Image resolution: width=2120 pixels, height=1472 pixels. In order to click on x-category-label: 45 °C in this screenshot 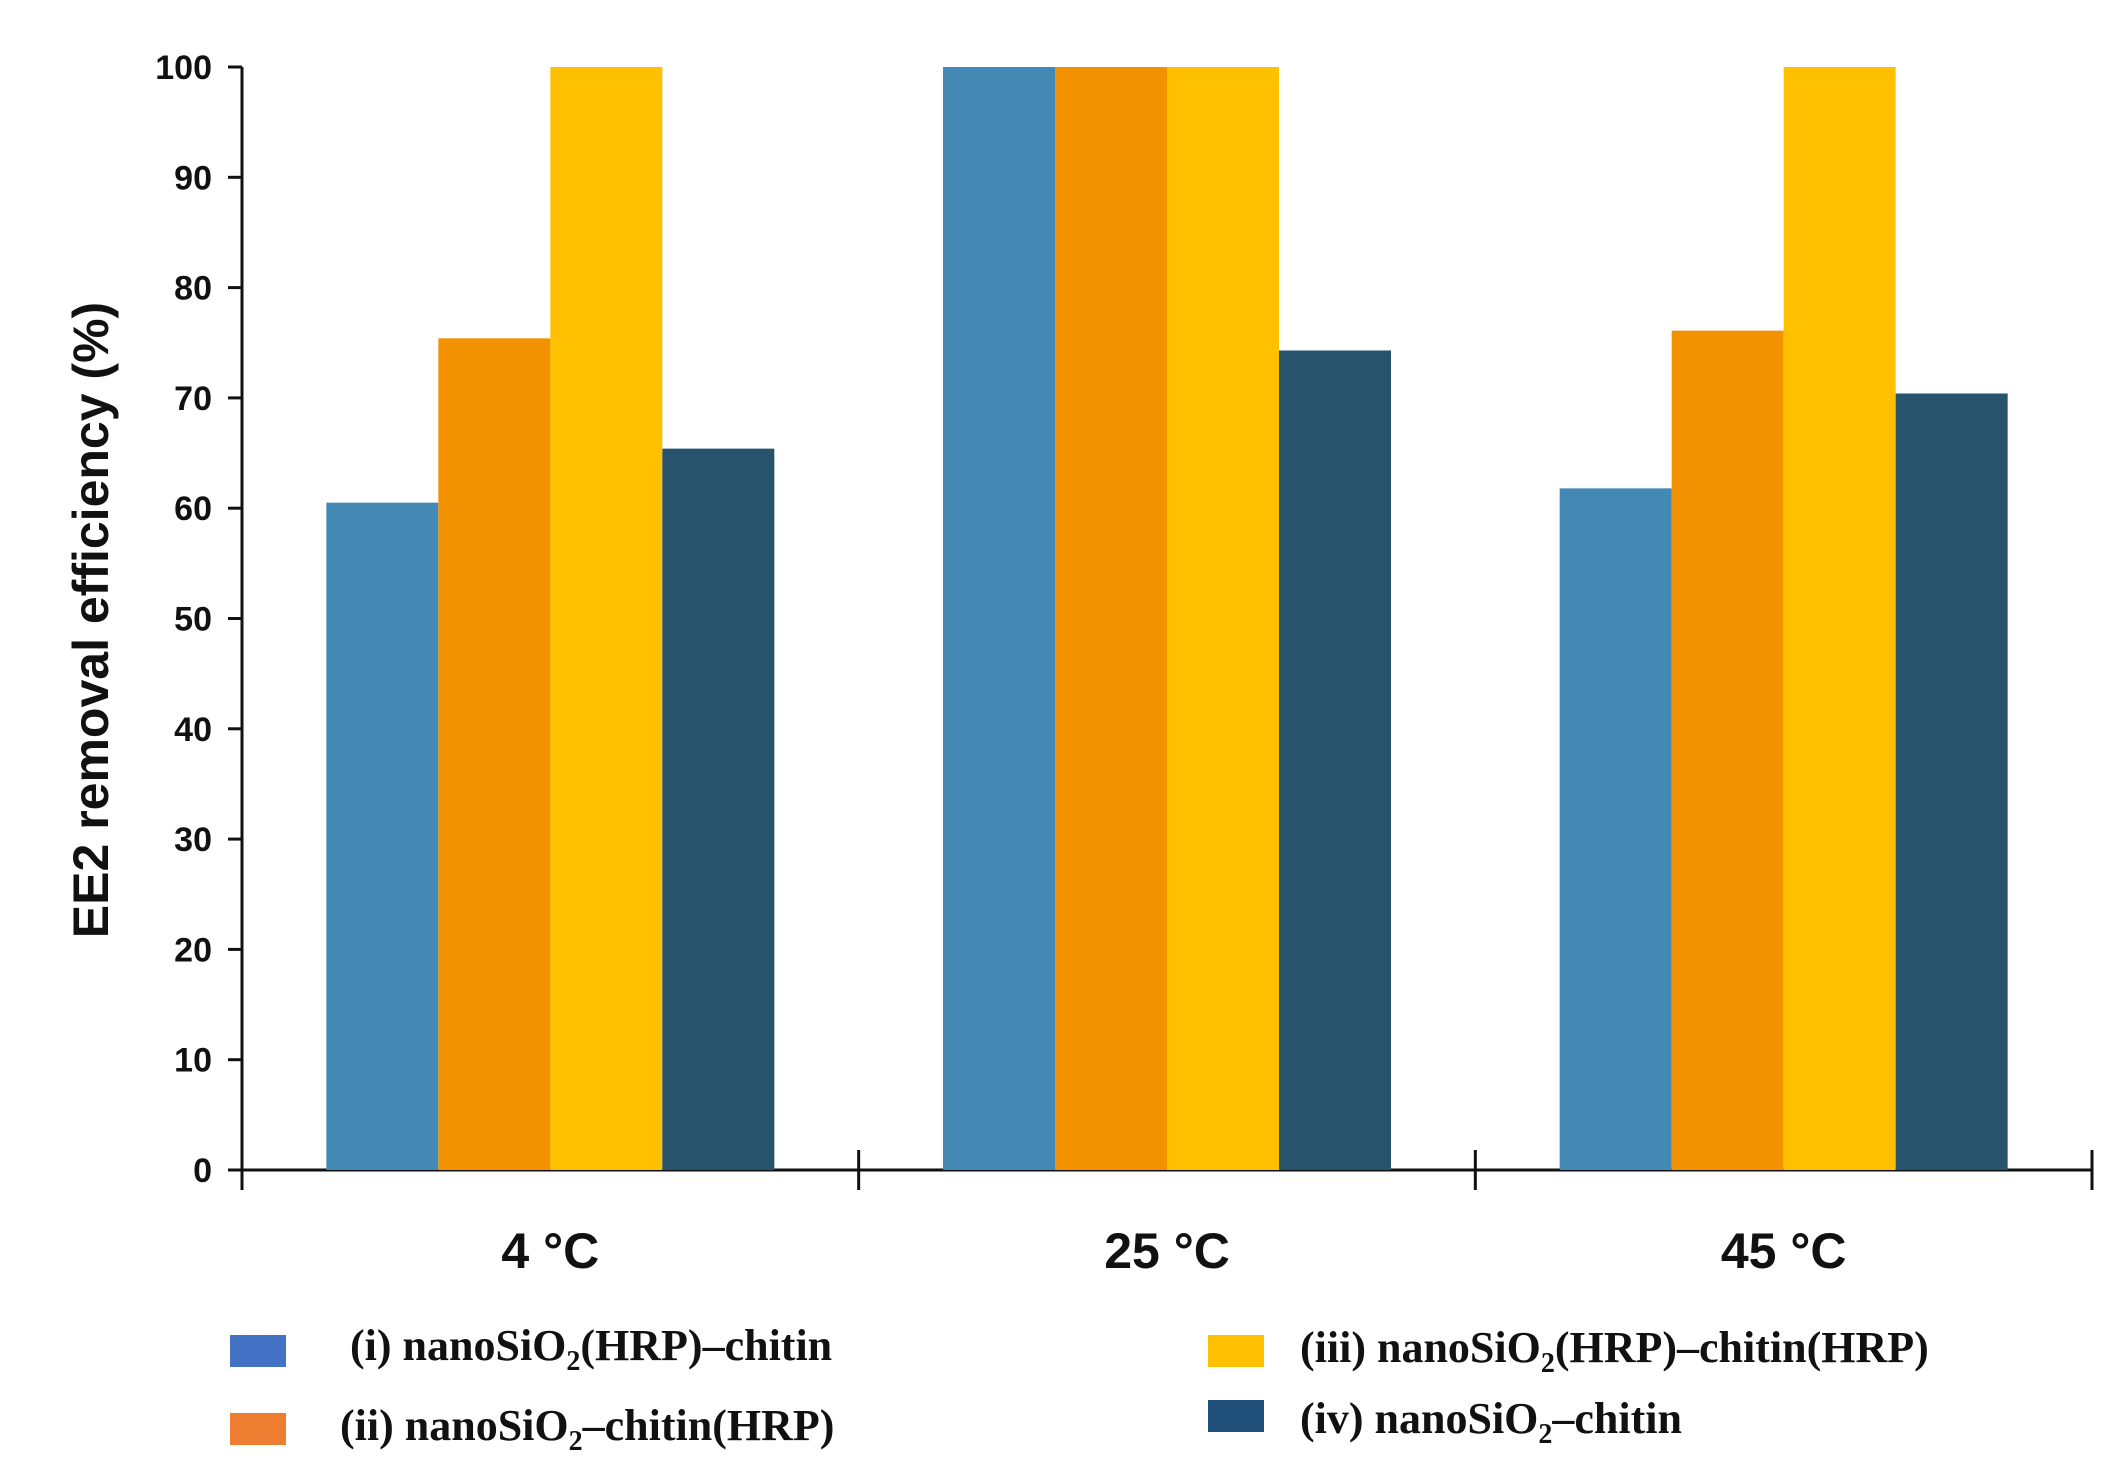, I will do `click(1784, 1251)`.